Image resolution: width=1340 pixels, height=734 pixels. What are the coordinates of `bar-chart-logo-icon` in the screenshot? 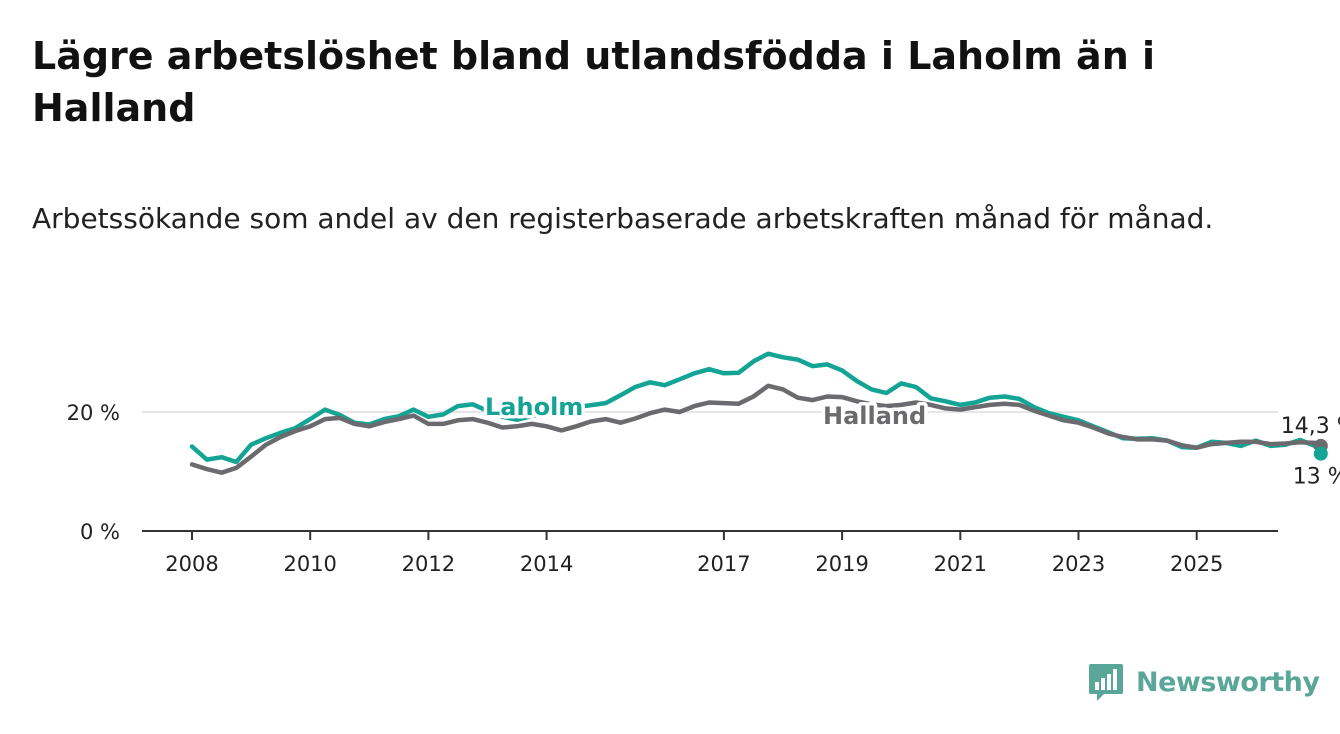 It's located at (1106, 682).